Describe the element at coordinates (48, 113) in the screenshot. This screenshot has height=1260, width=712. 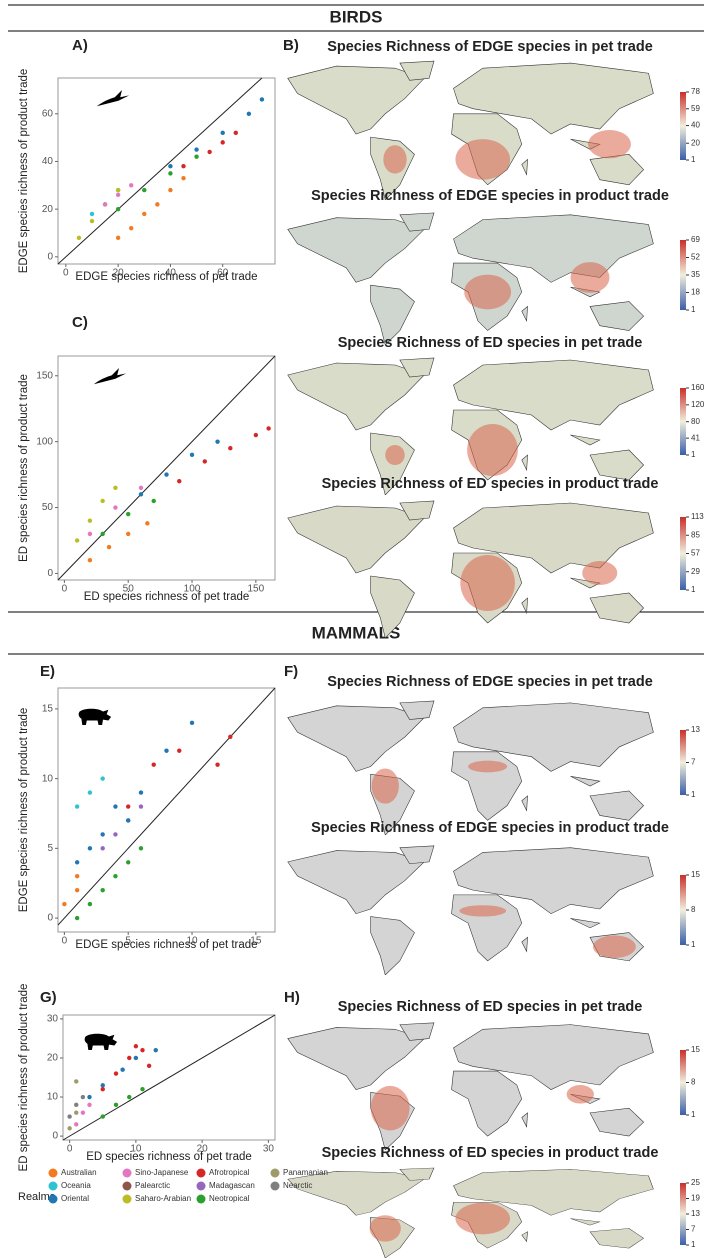
I see `y-tick-label: 60` at that location.